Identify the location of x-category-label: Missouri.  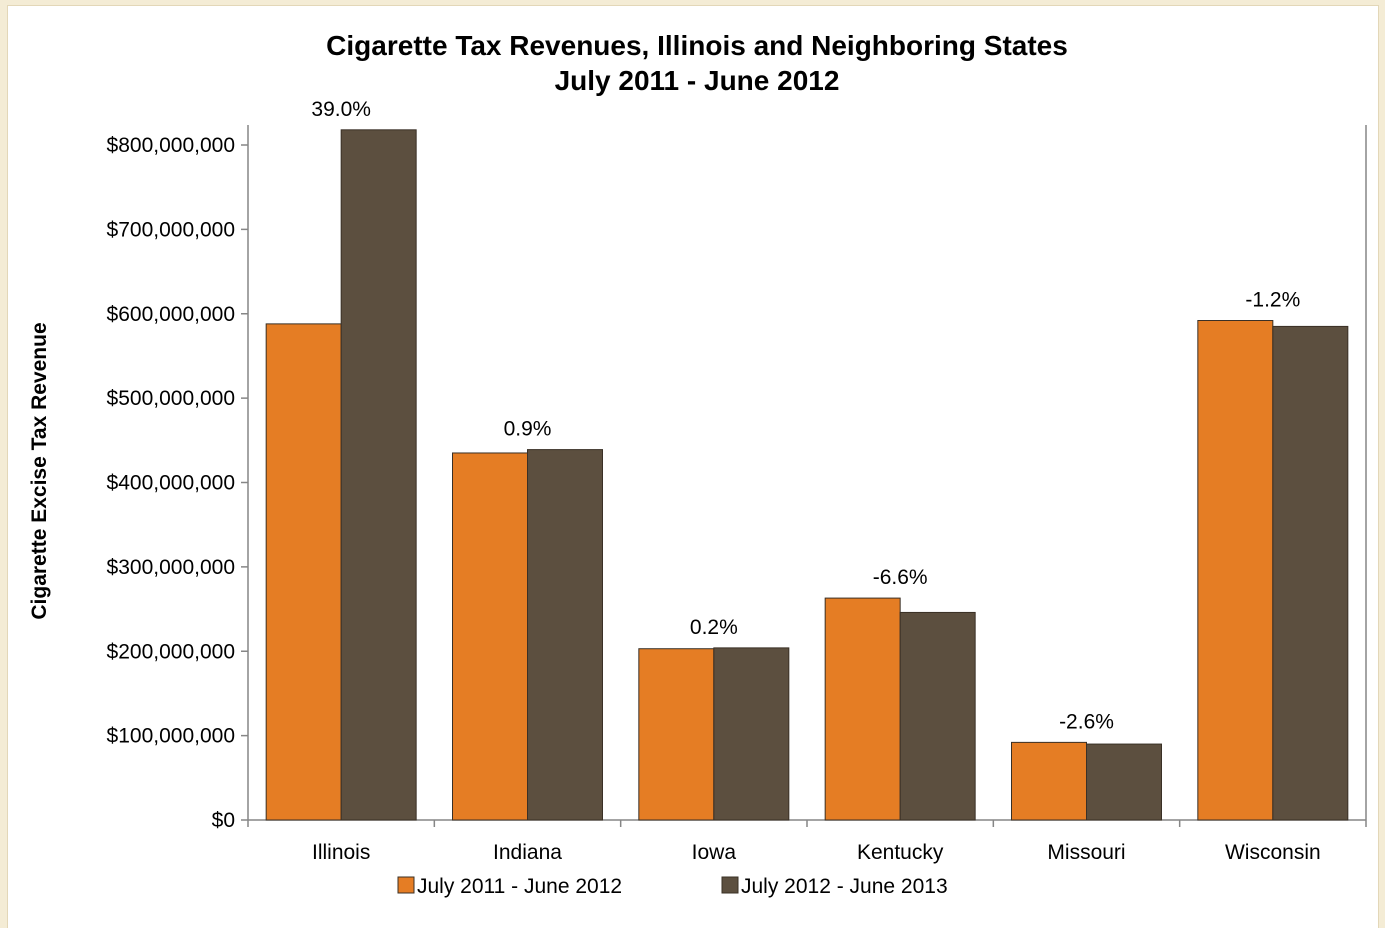
(1086, 852).